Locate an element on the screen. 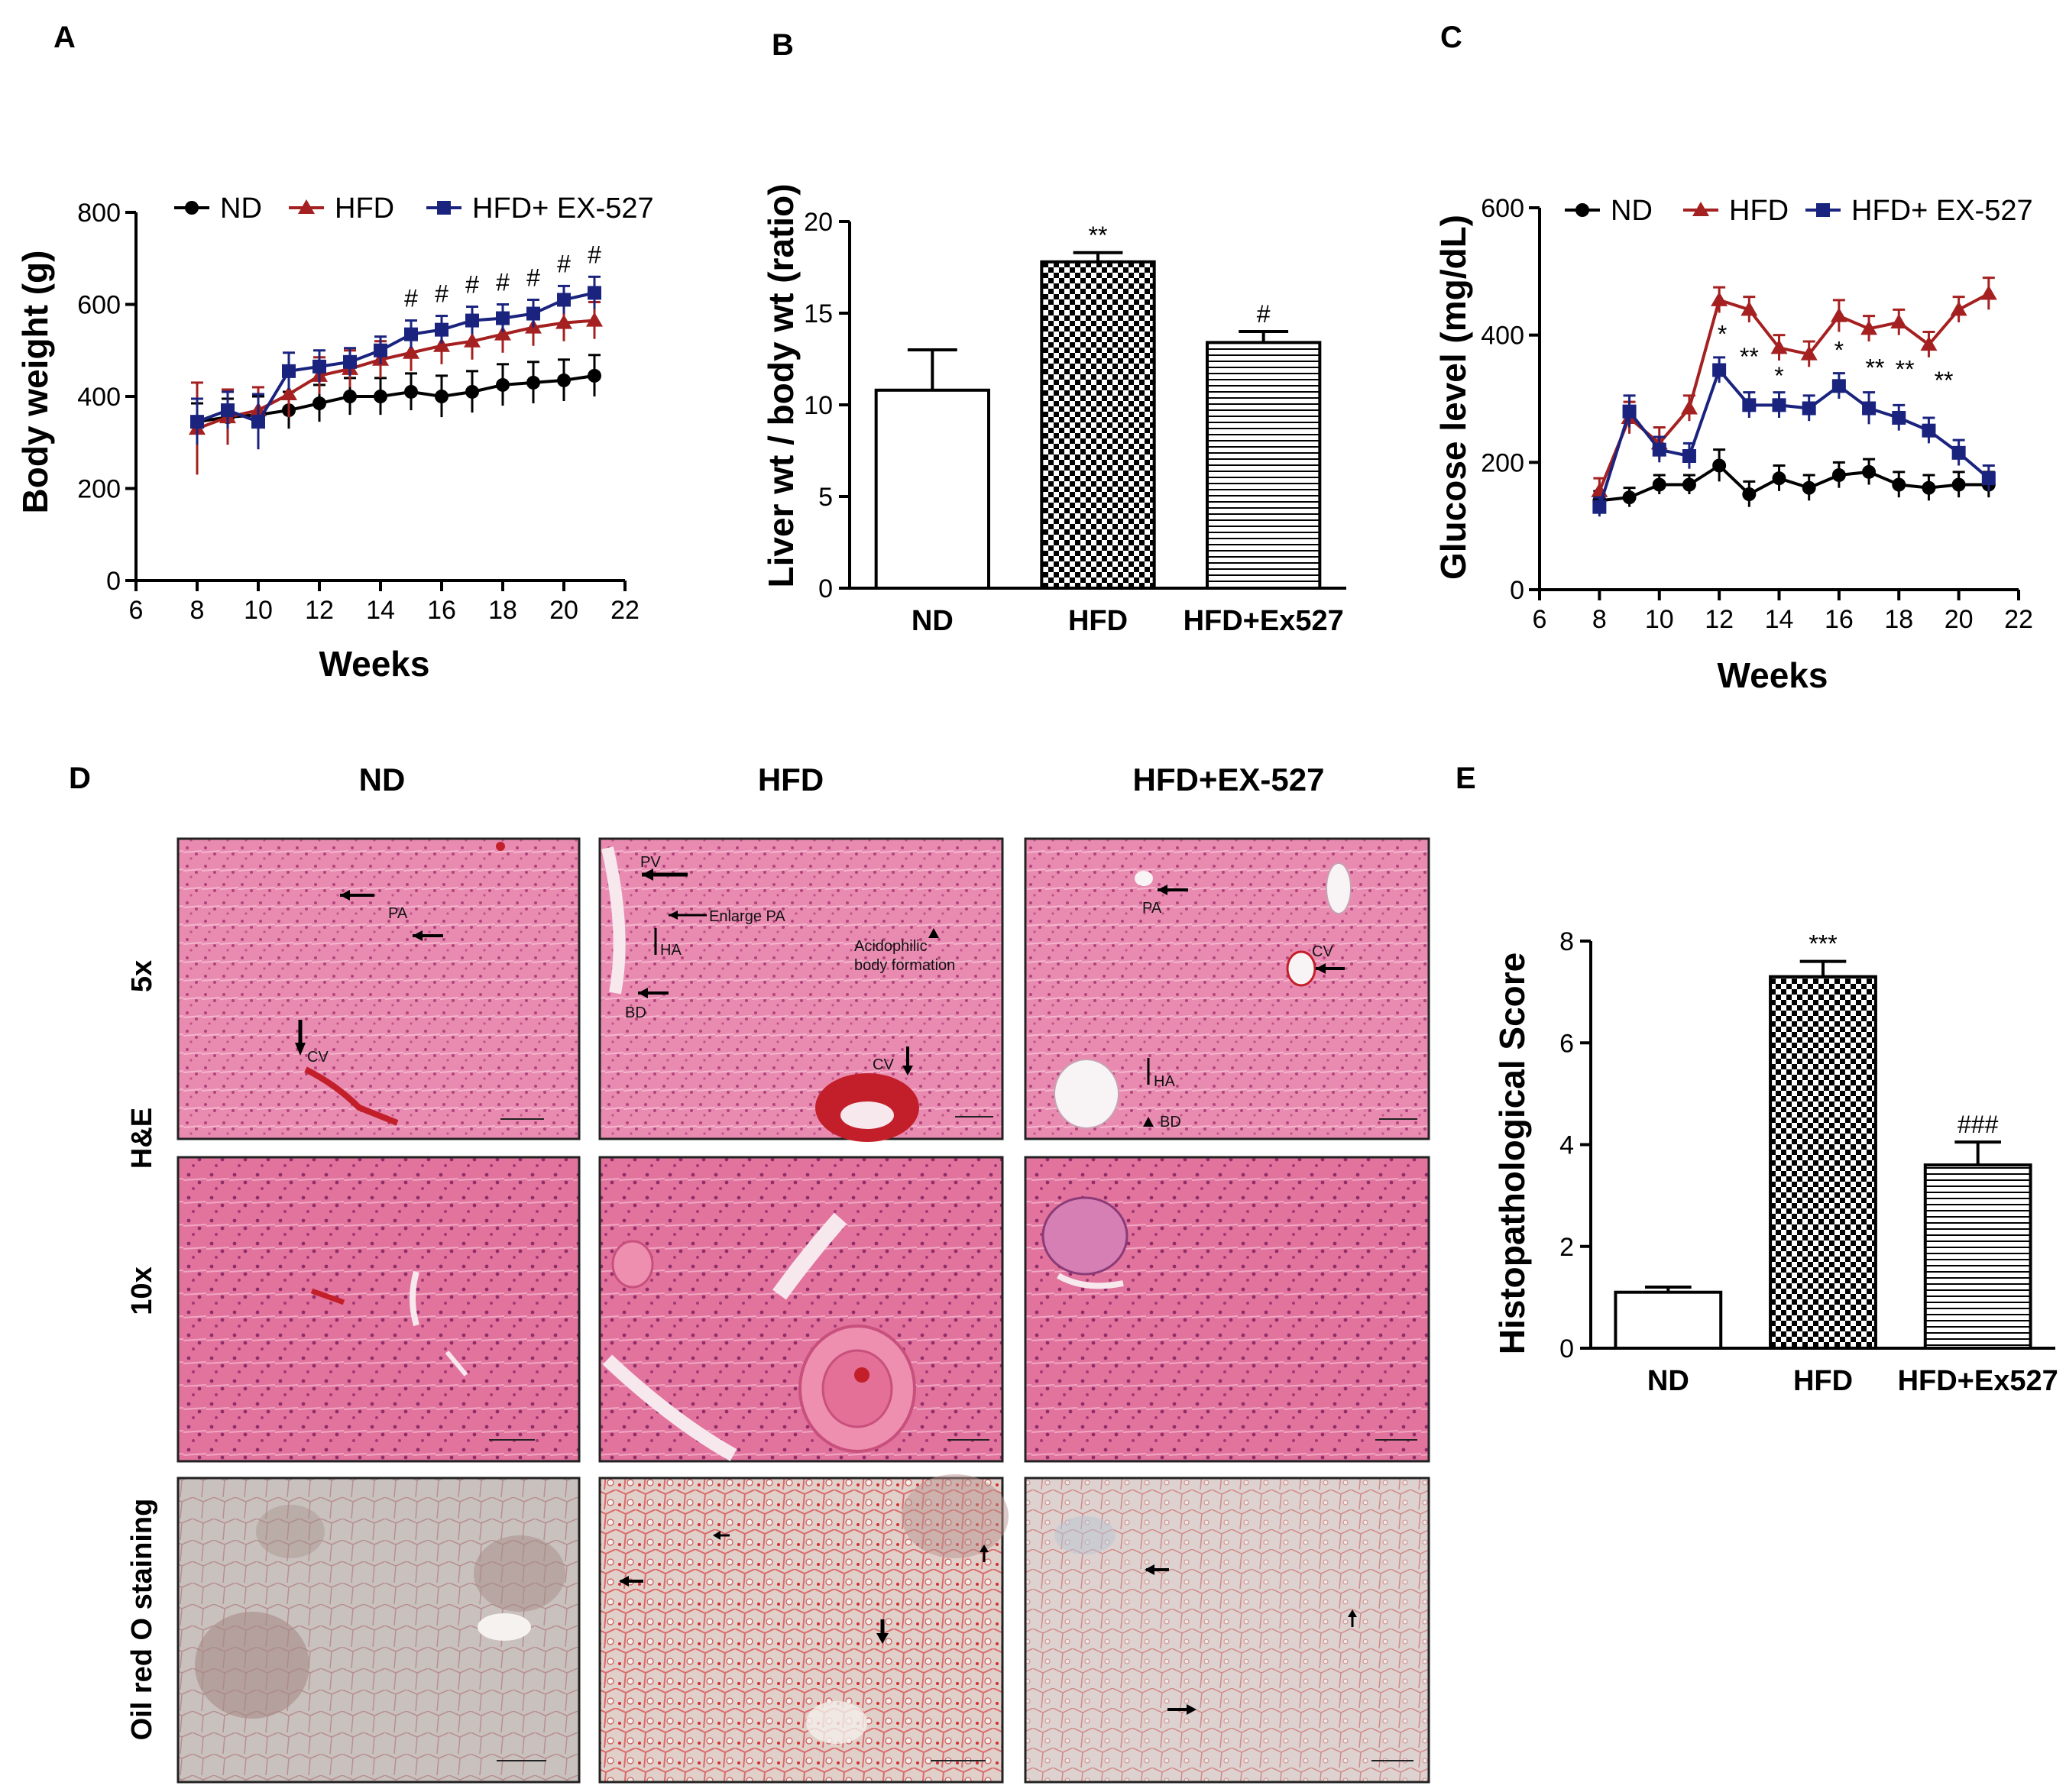 The image size is (2066, 1792). ex-5x-pa-label: PA is located at coordinates (1152, 908).